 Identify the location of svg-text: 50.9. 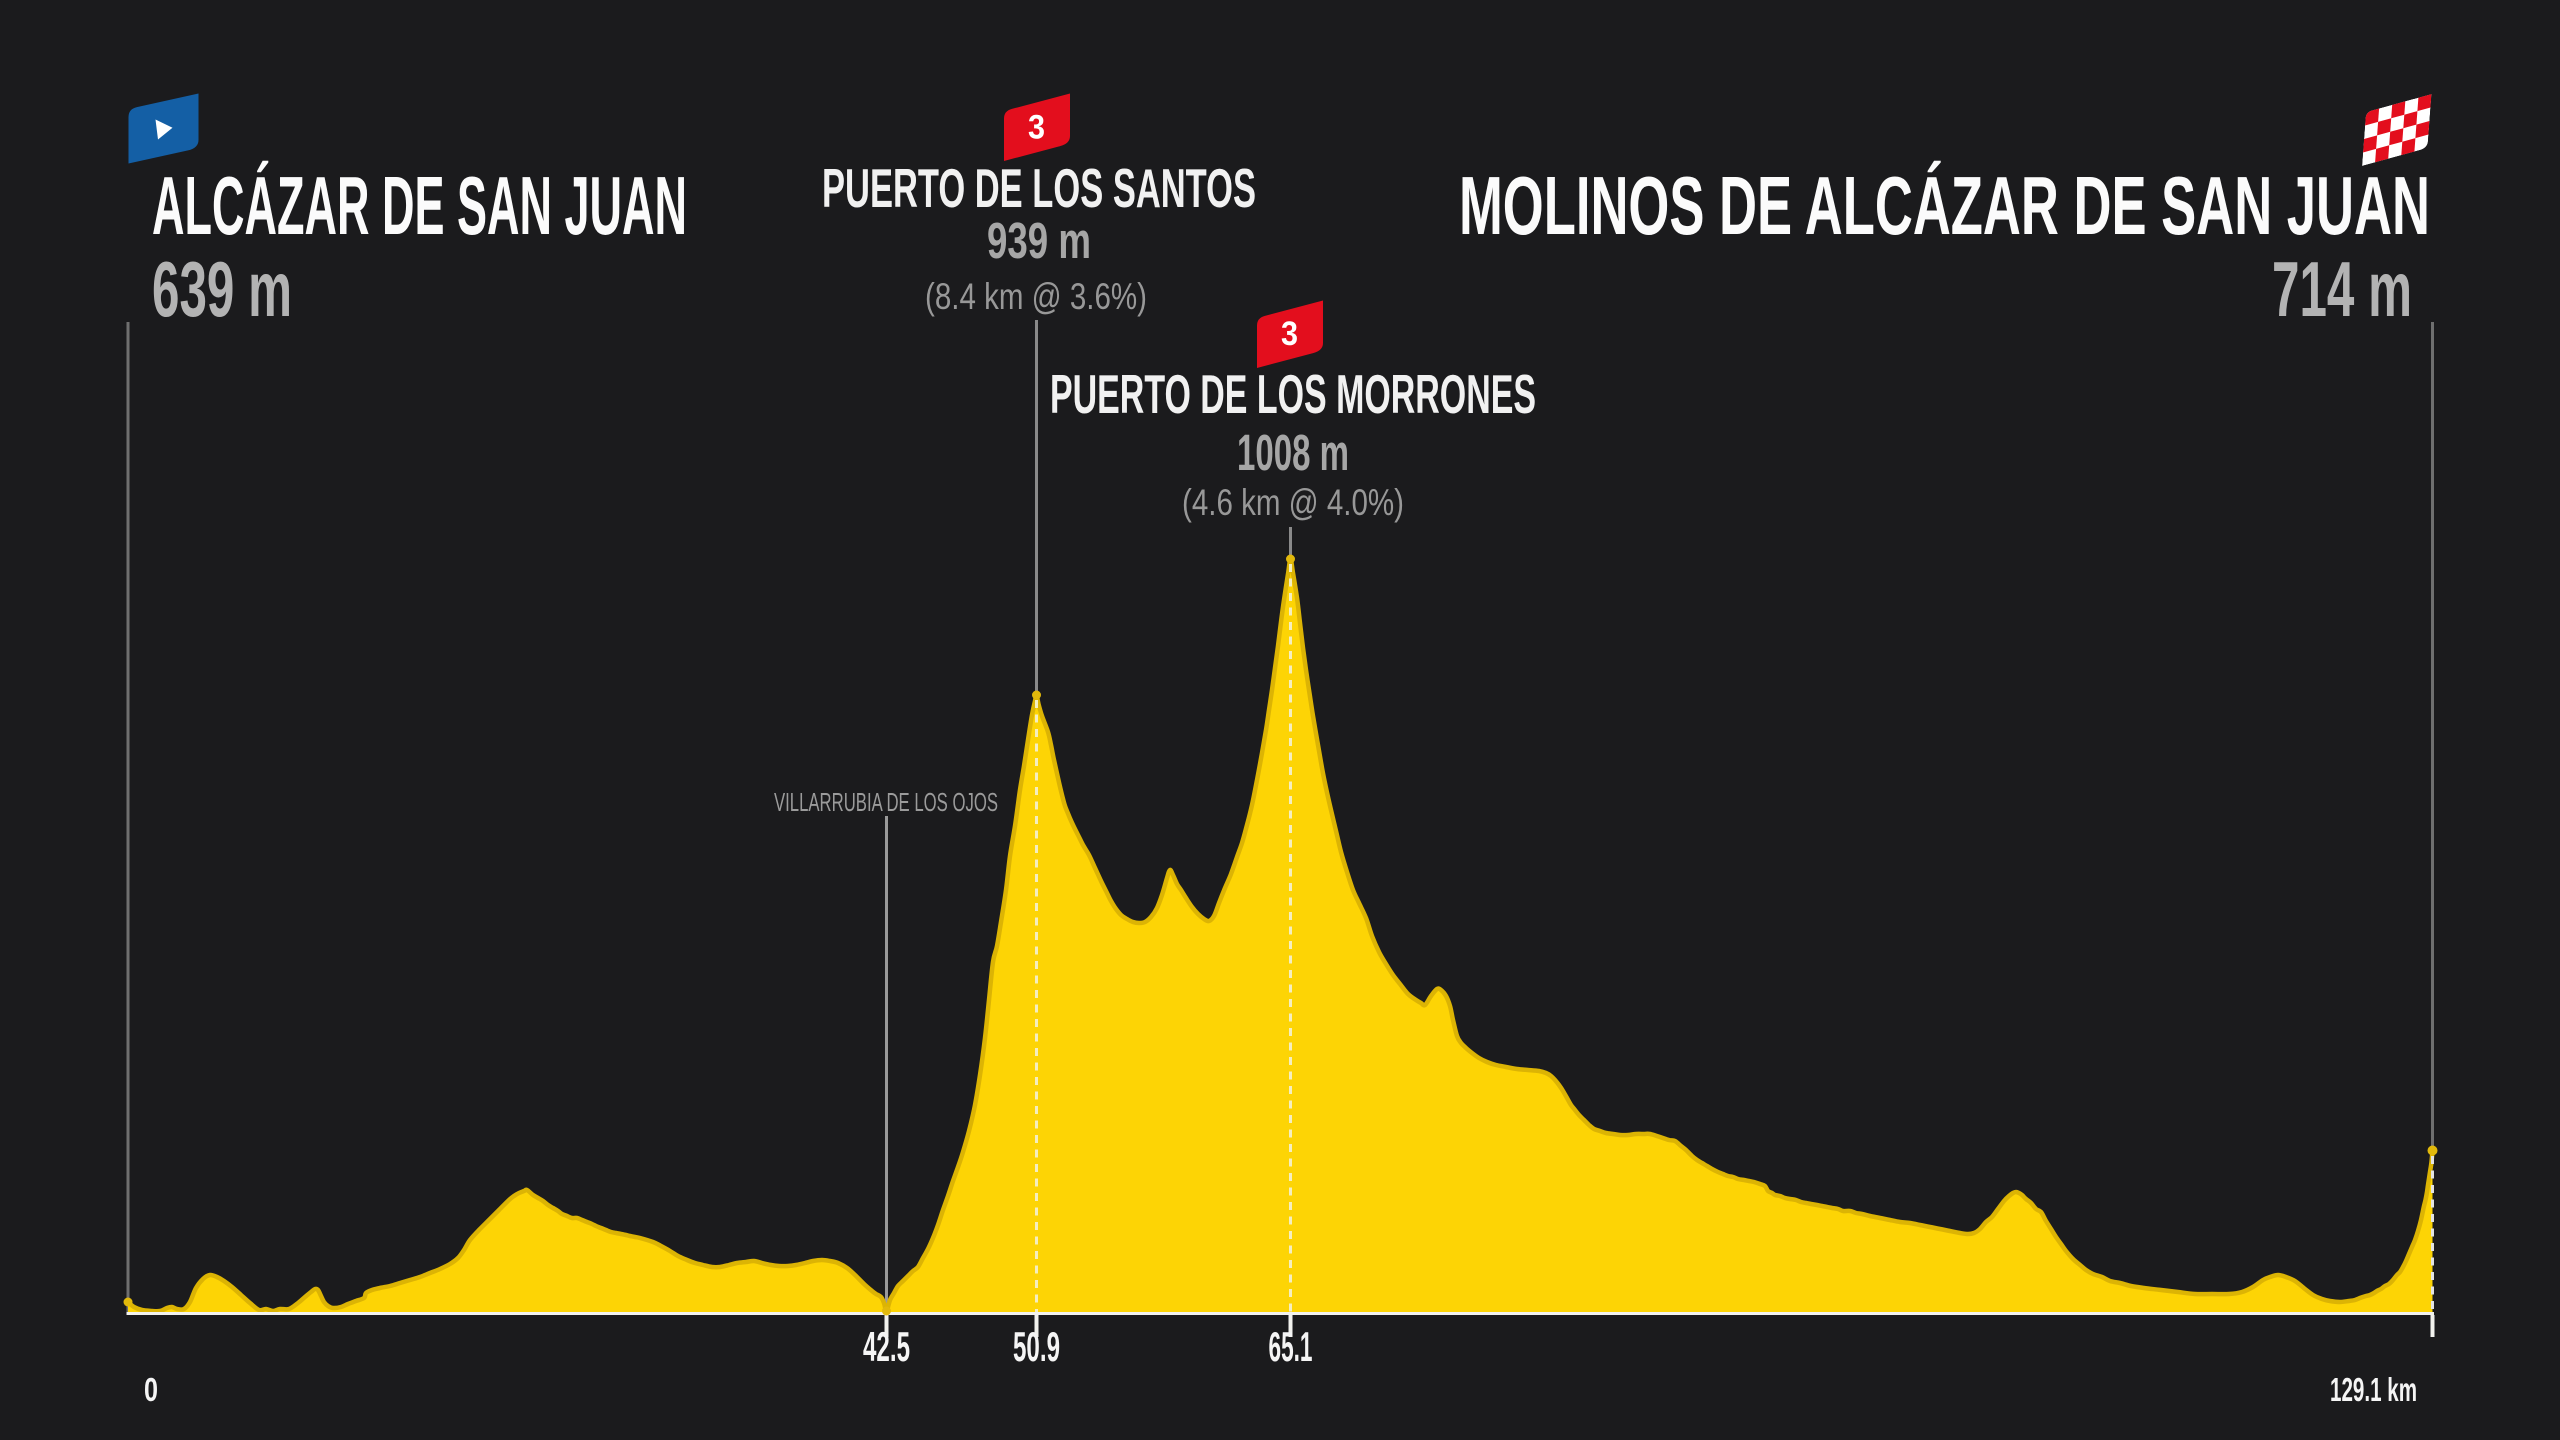
(1036, 1346).